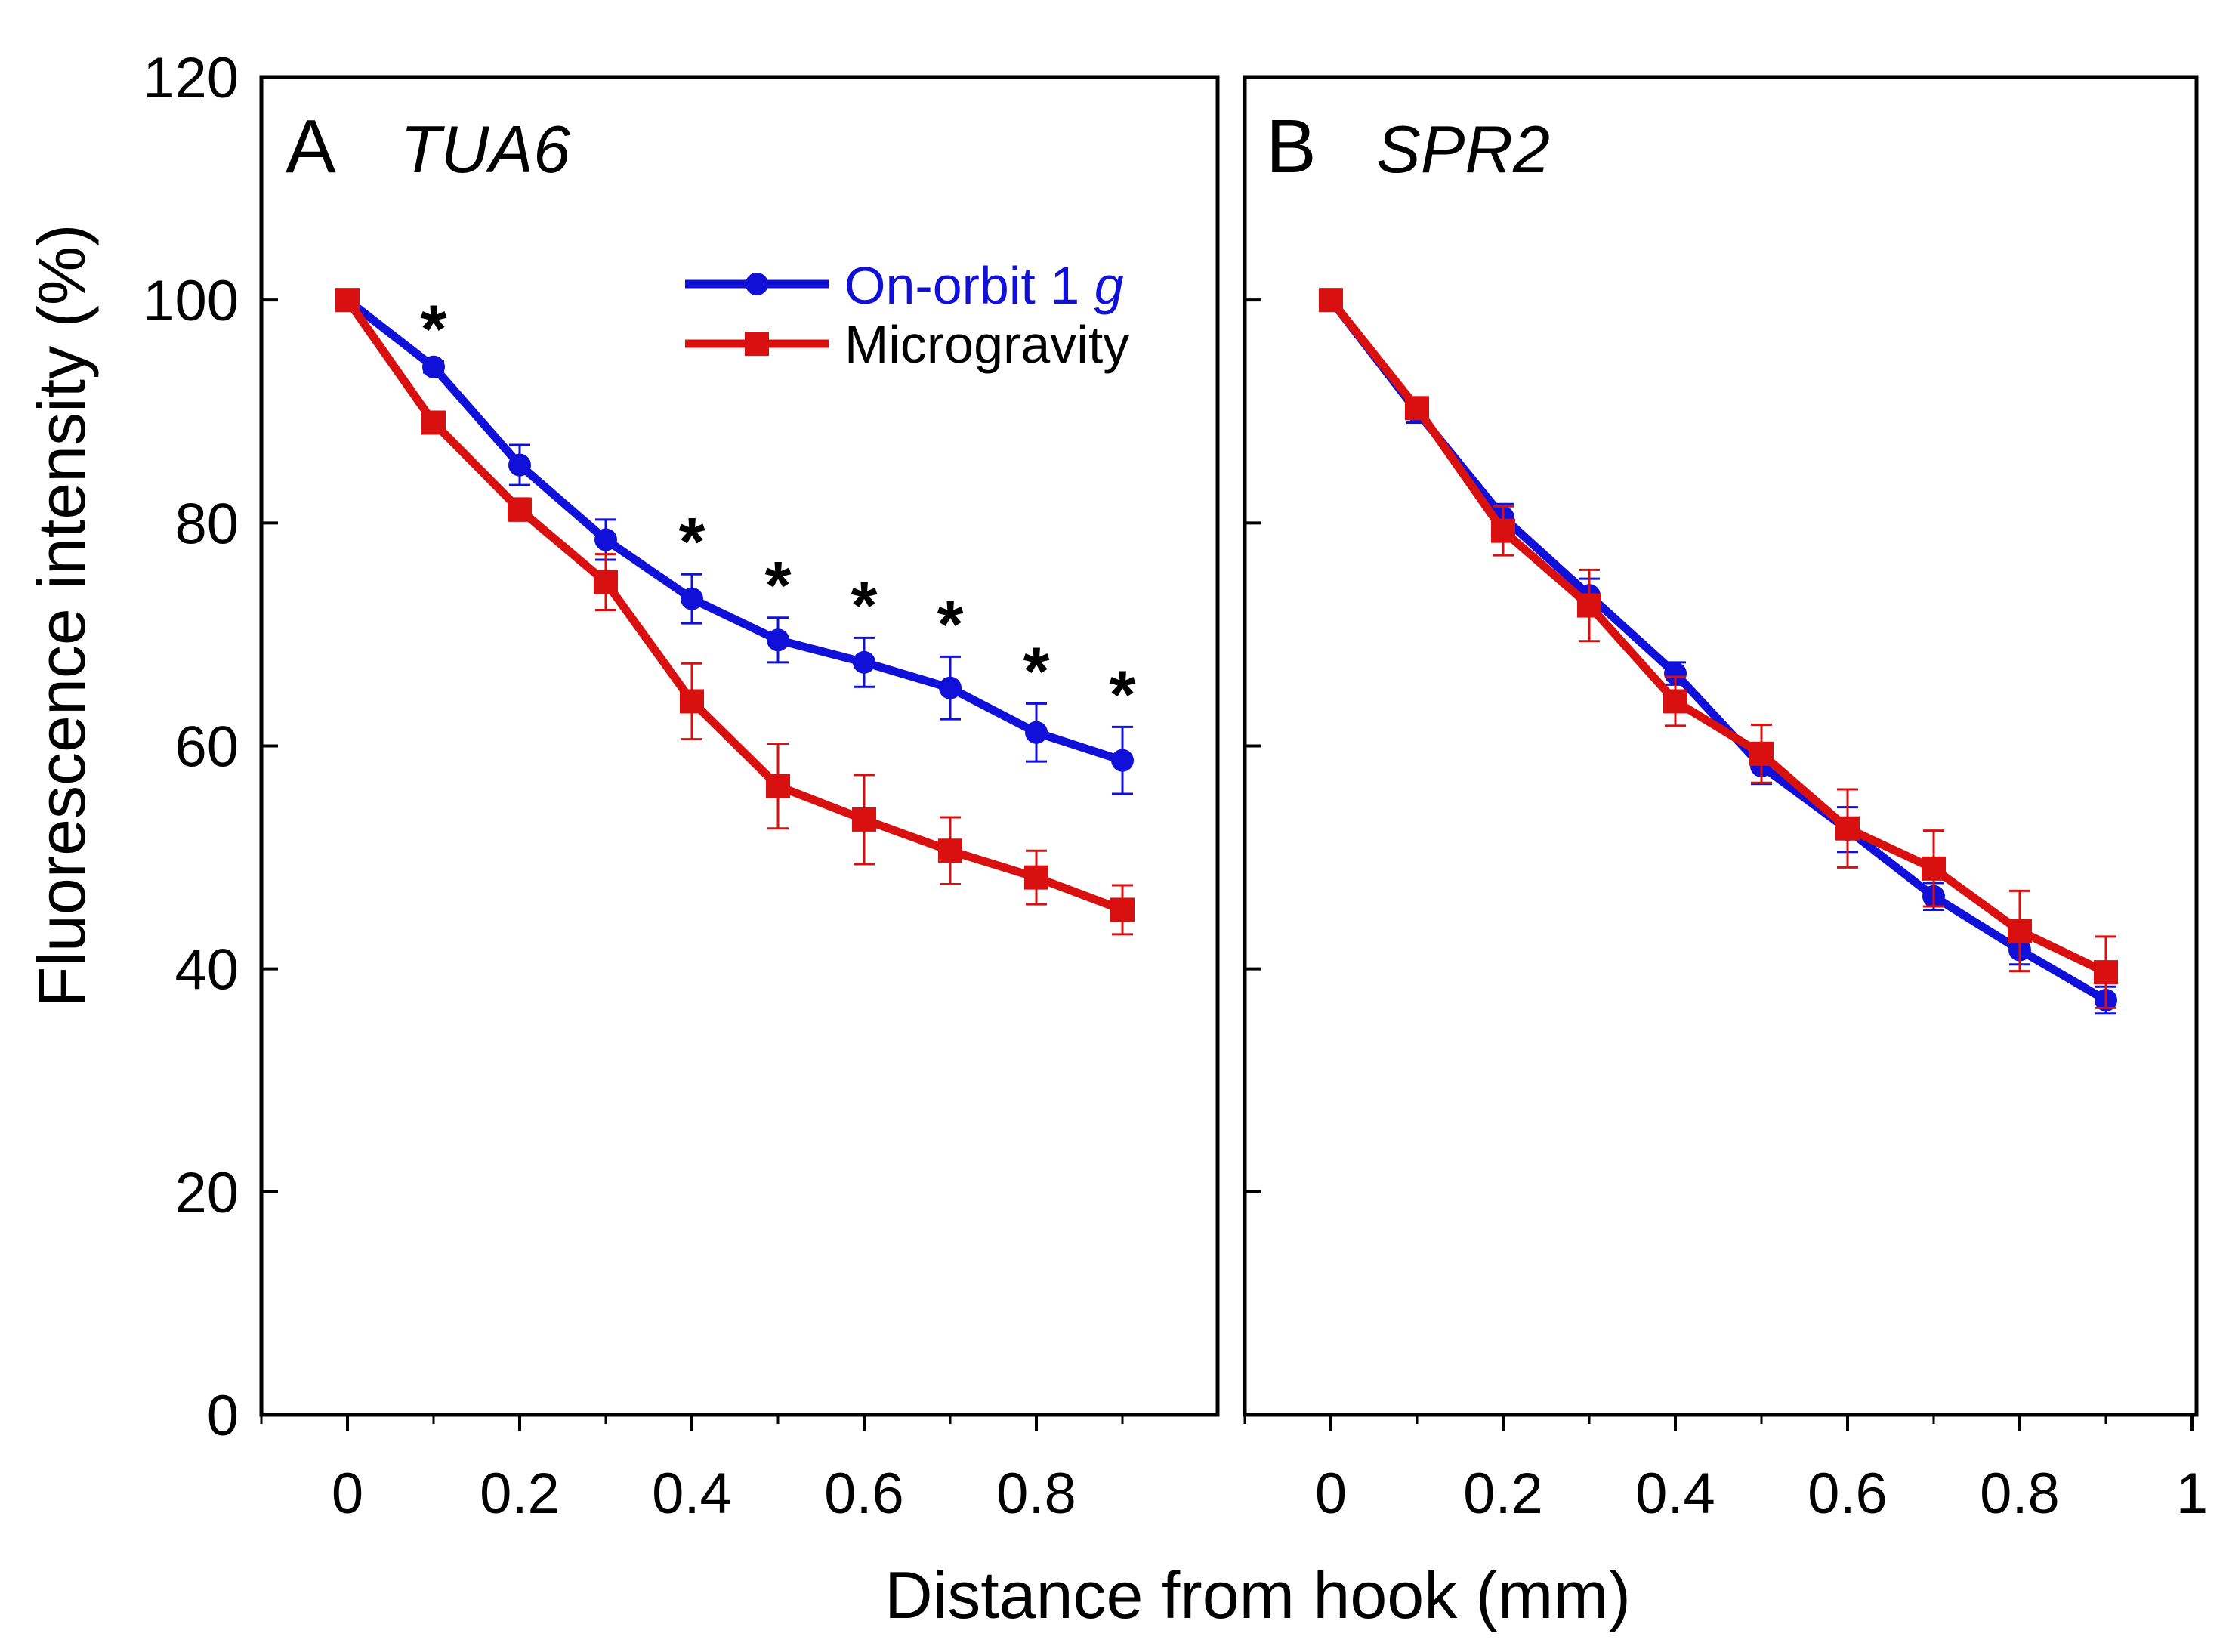 This screenshot has width=2226, height=1652. Describe the element at coordinates (986, 344) in the screenshot. I see `legend-label-microgravity: Microgravity` at that location.